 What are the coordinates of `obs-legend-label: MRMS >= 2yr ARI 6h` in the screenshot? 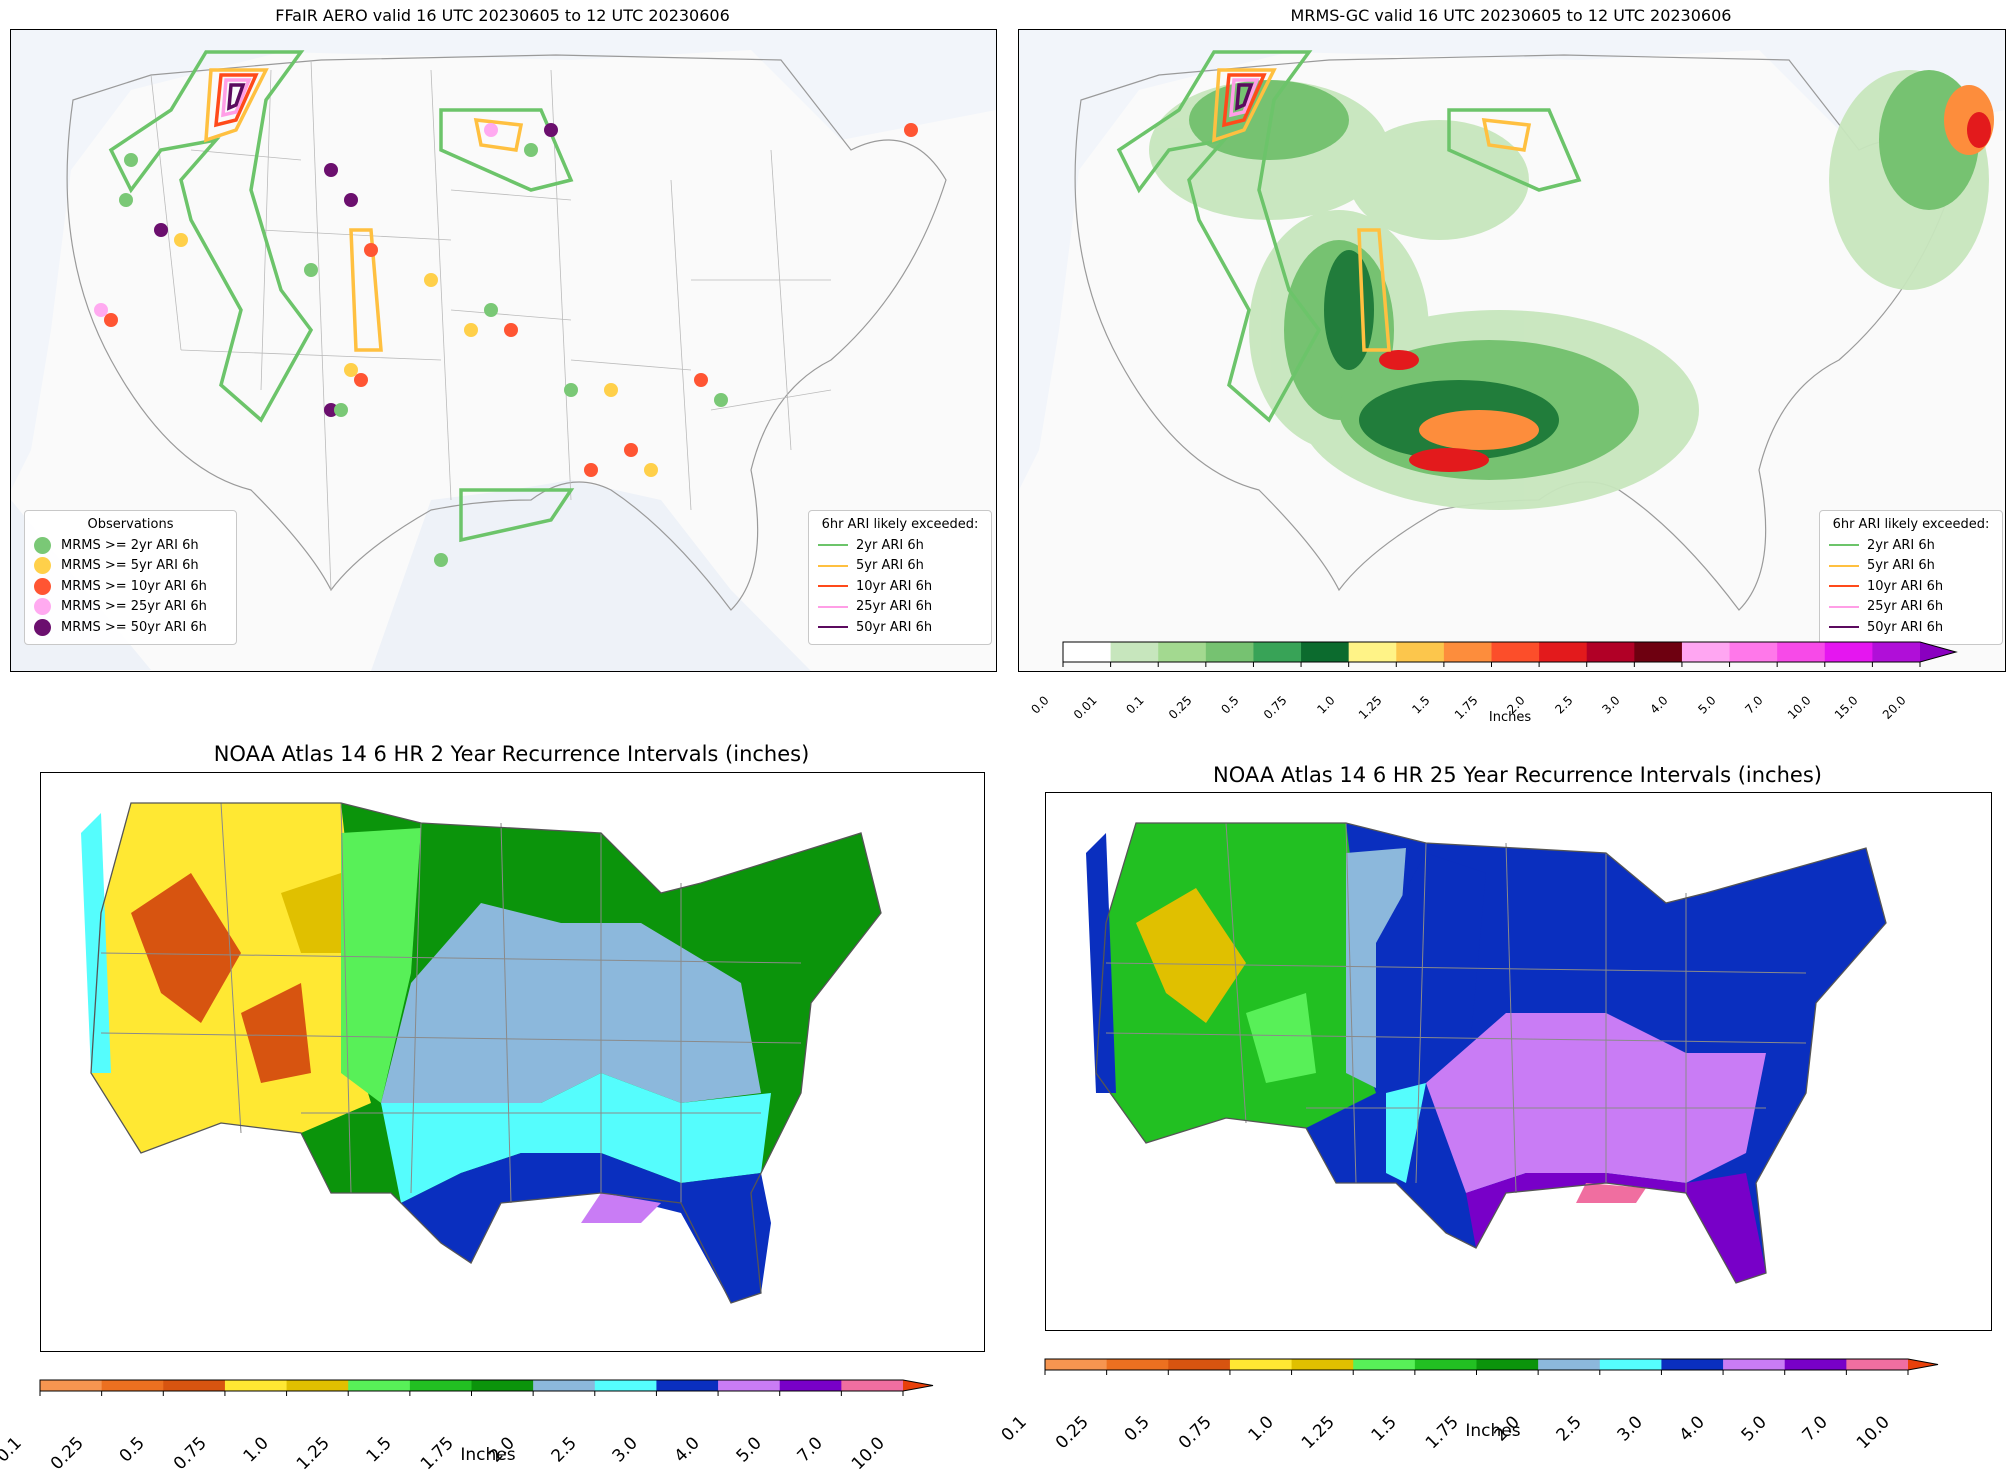 It's located at (130, 545).